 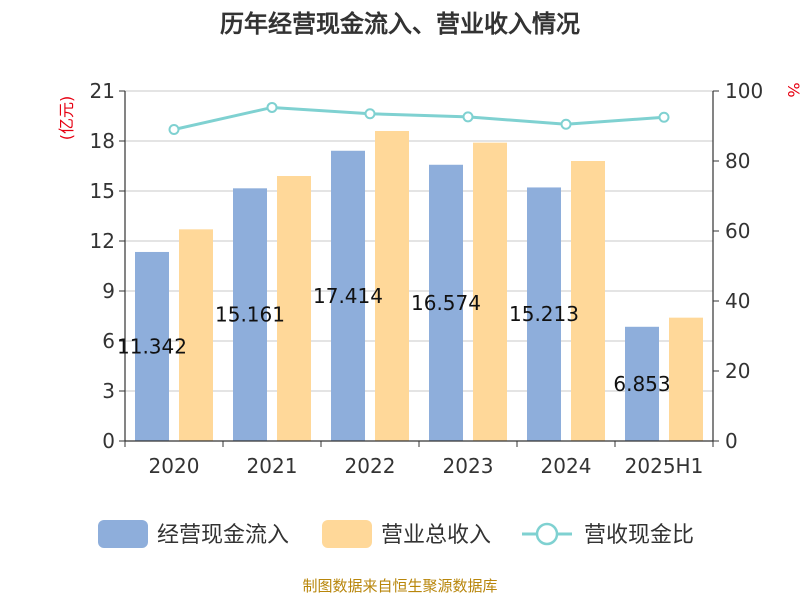 I want to click on data-label-cash-inflow: 15.213, so click(x=544, y=314).